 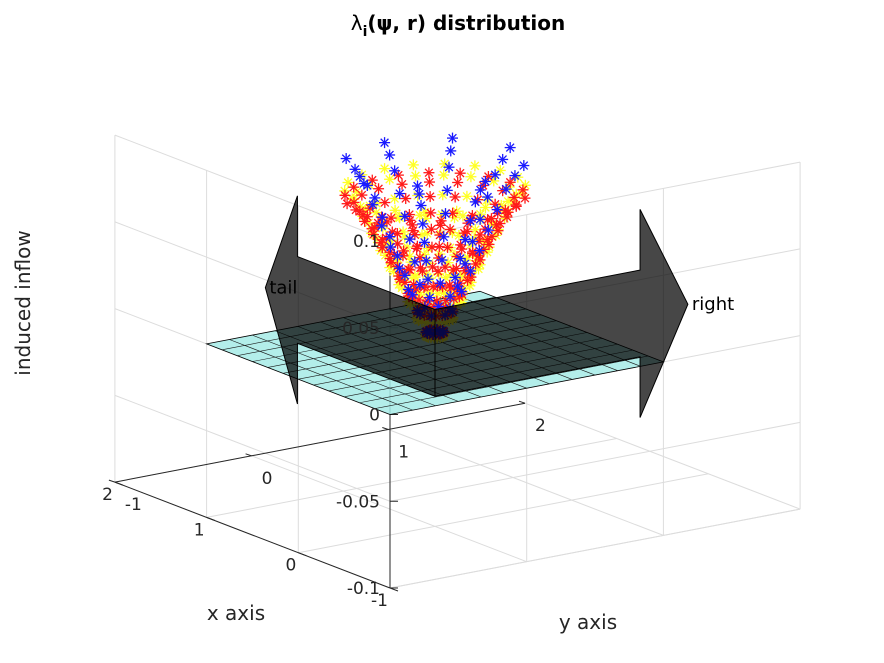 I want to click on y-tick-label: -1, so click(x=133, y=505).